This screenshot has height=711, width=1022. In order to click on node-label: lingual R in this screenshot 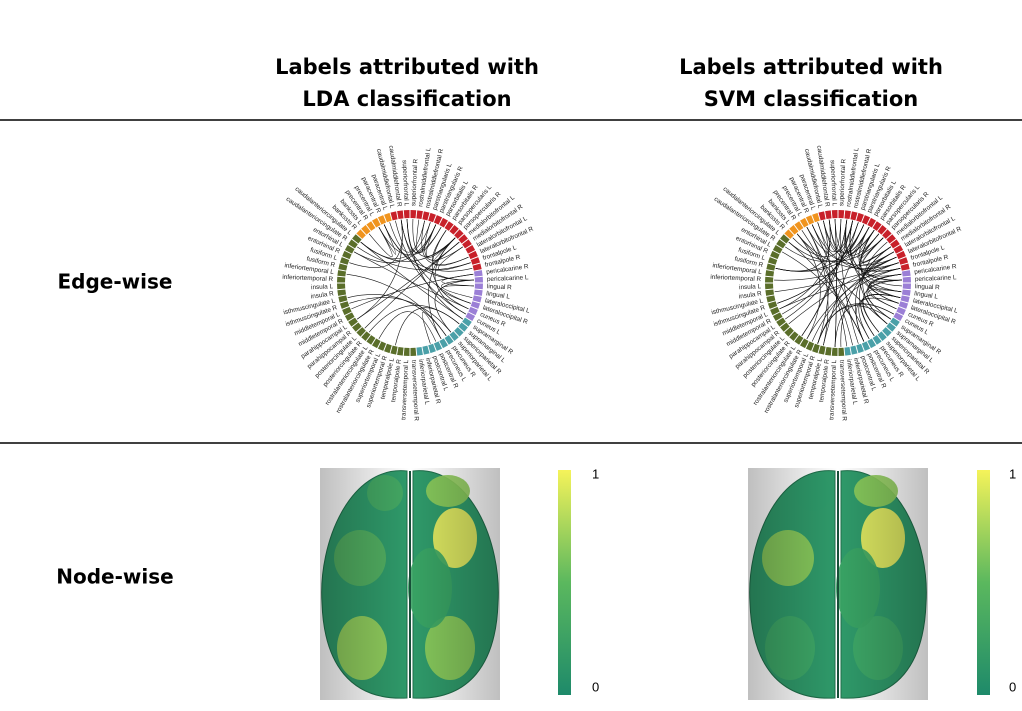, I will do `click(500, 287)`.